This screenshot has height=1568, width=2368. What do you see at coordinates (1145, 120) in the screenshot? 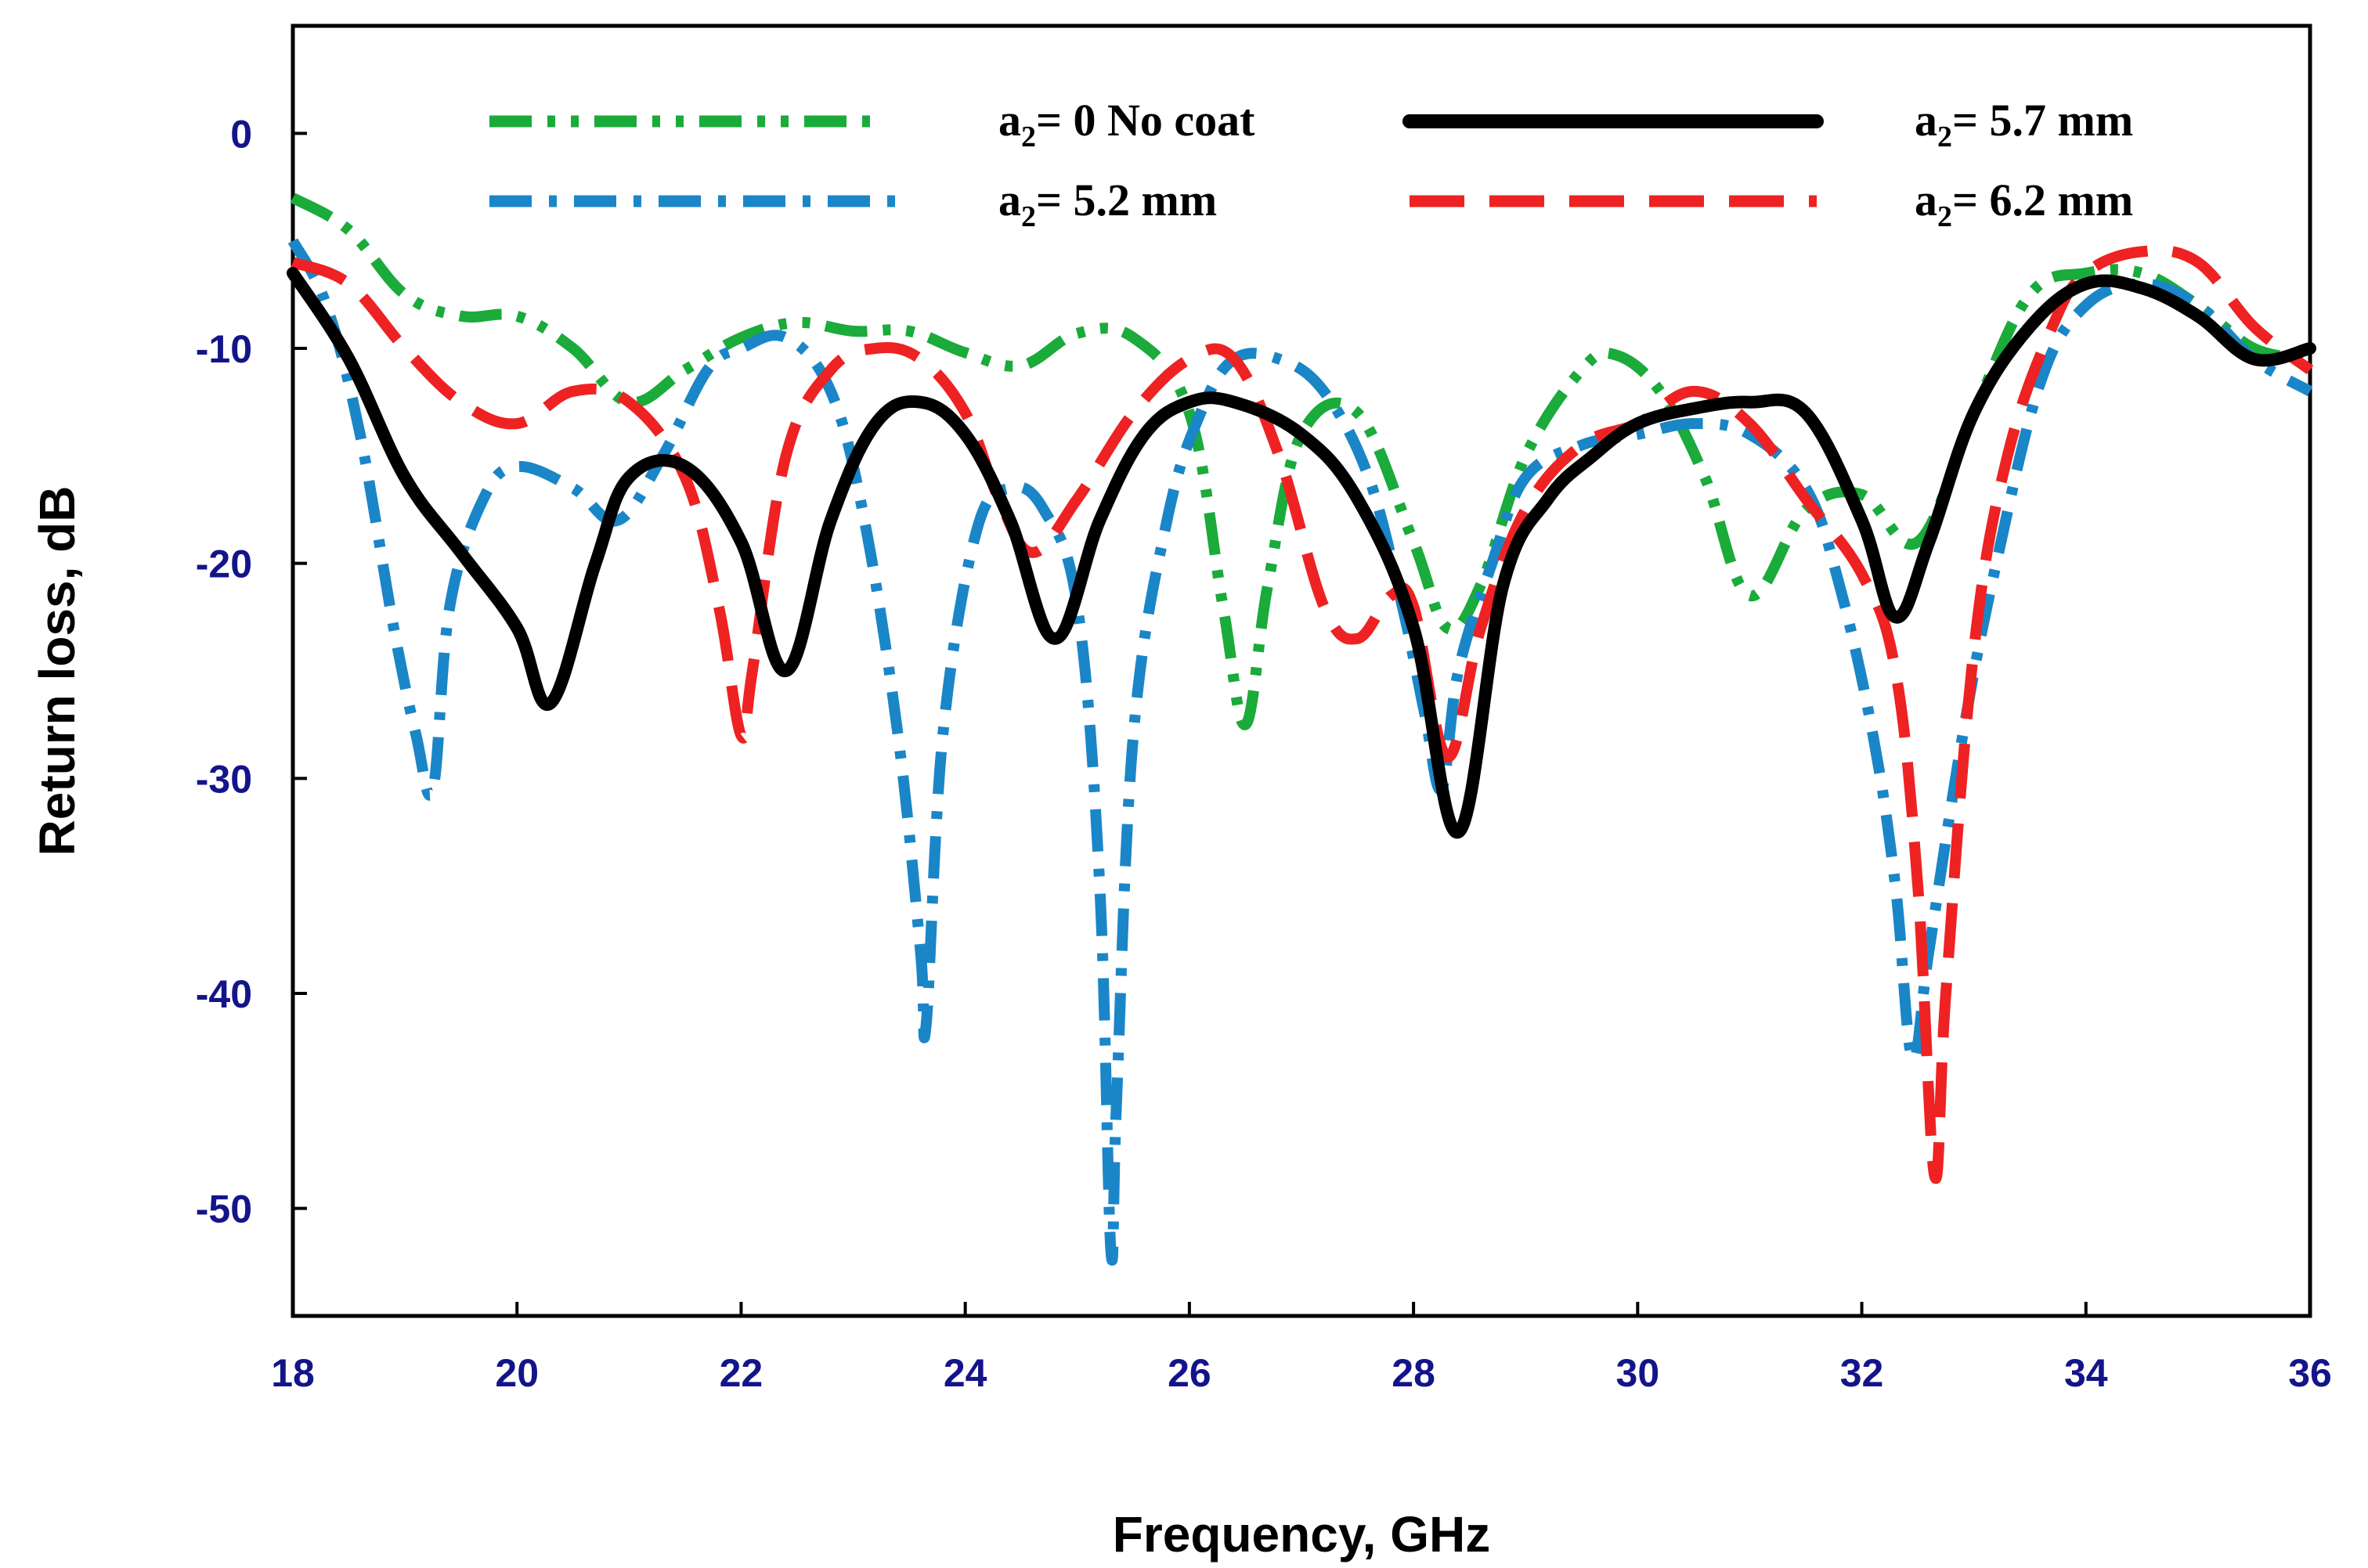
I see `legend-label-rest: = 0 No coat` at bounding box center [1145, 120].